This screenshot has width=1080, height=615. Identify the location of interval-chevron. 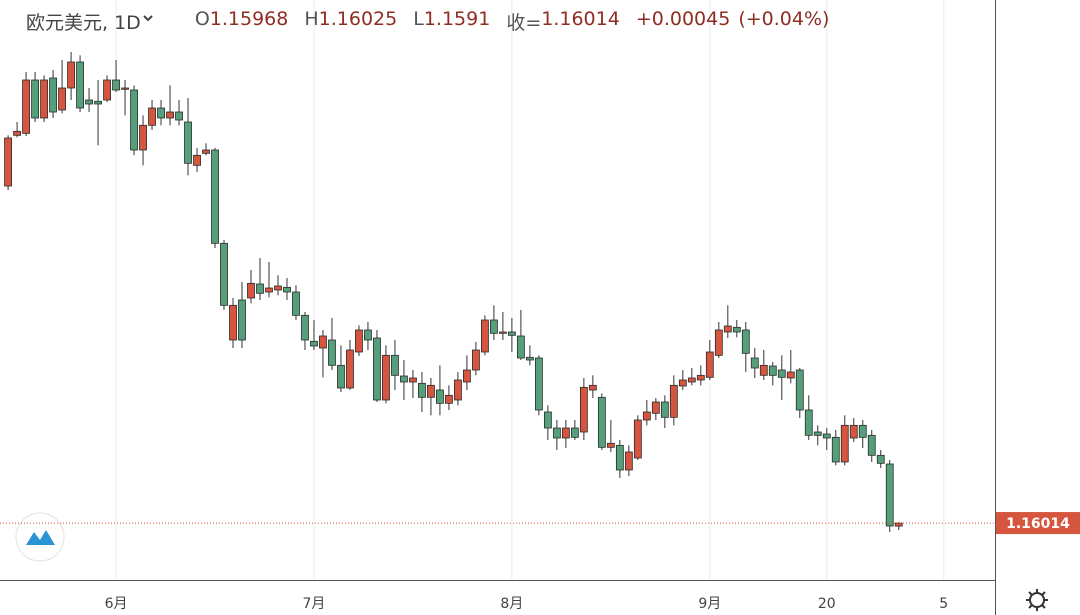
(148, 18).